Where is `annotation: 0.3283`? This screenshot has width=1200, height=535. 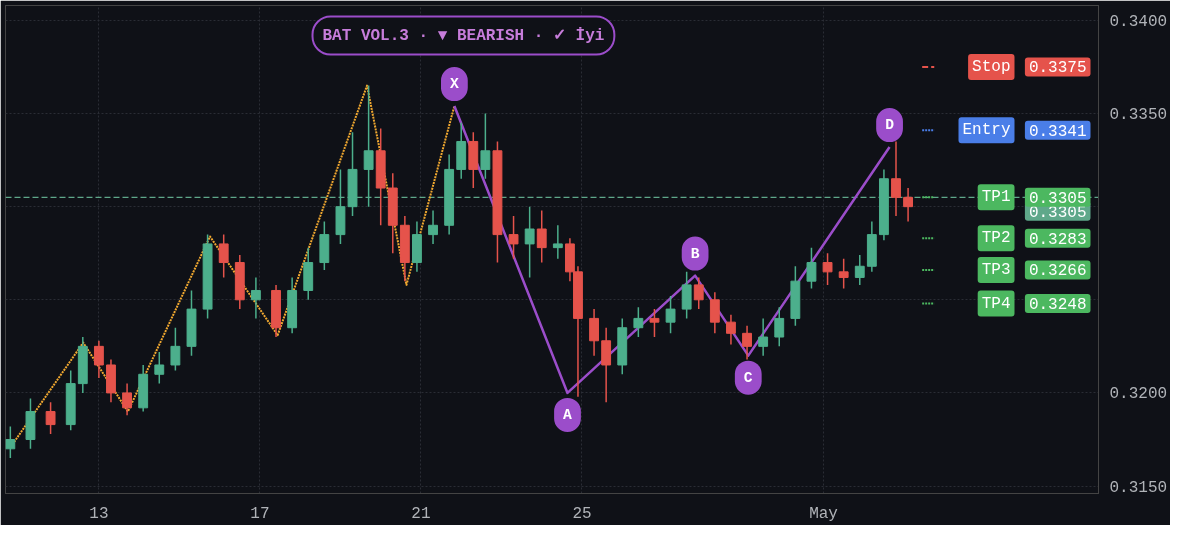 annotation: 0.3283 is located at coordinates (1057, 239).